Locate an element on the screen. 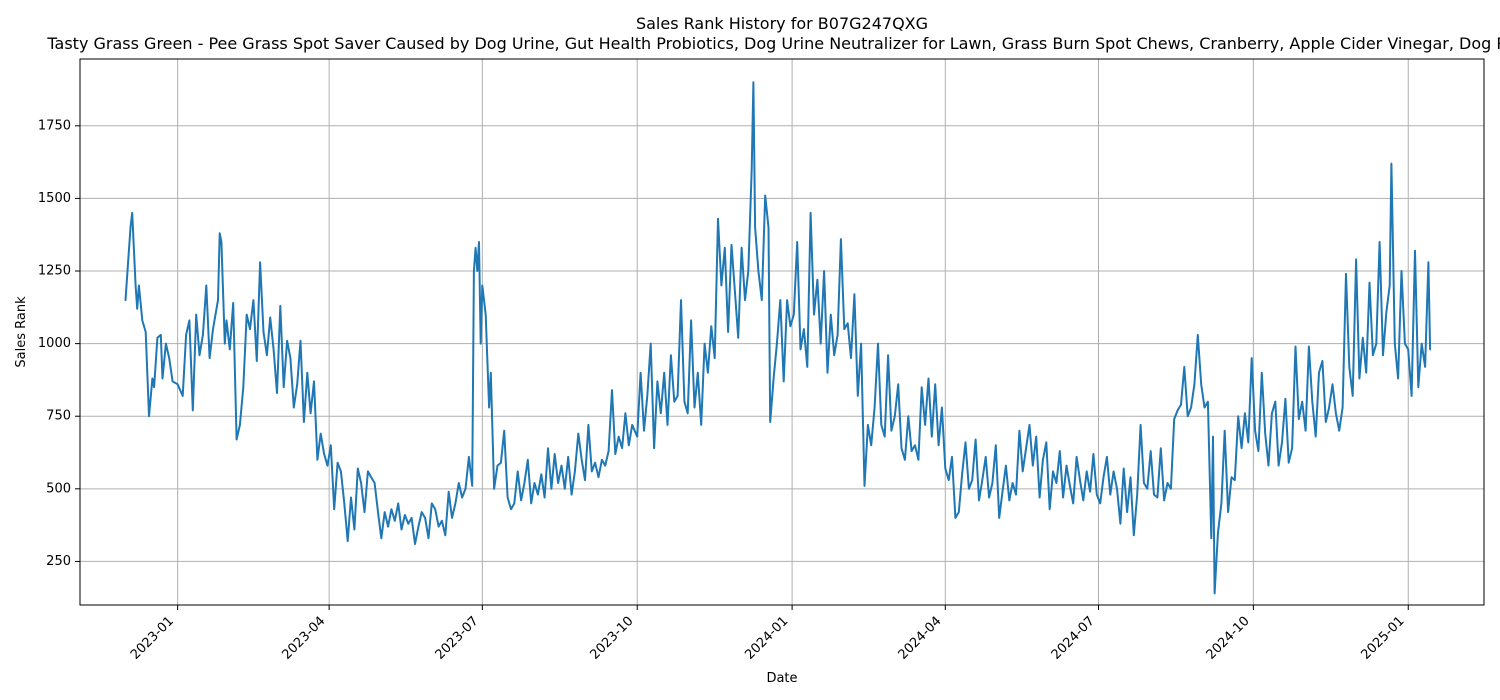 This screenshot has width=1500, height=700. y-tick-label: 750 is located at coordinates (58, 416).